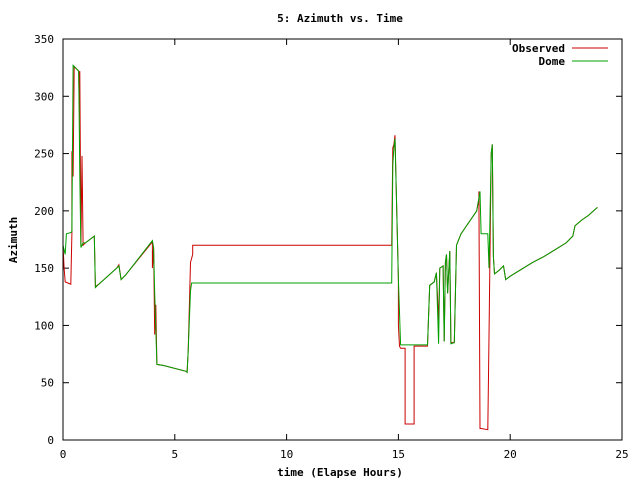 This screenshot has width=640, height=480. I want to click on y-tick-label: 350, so click(44, 39).